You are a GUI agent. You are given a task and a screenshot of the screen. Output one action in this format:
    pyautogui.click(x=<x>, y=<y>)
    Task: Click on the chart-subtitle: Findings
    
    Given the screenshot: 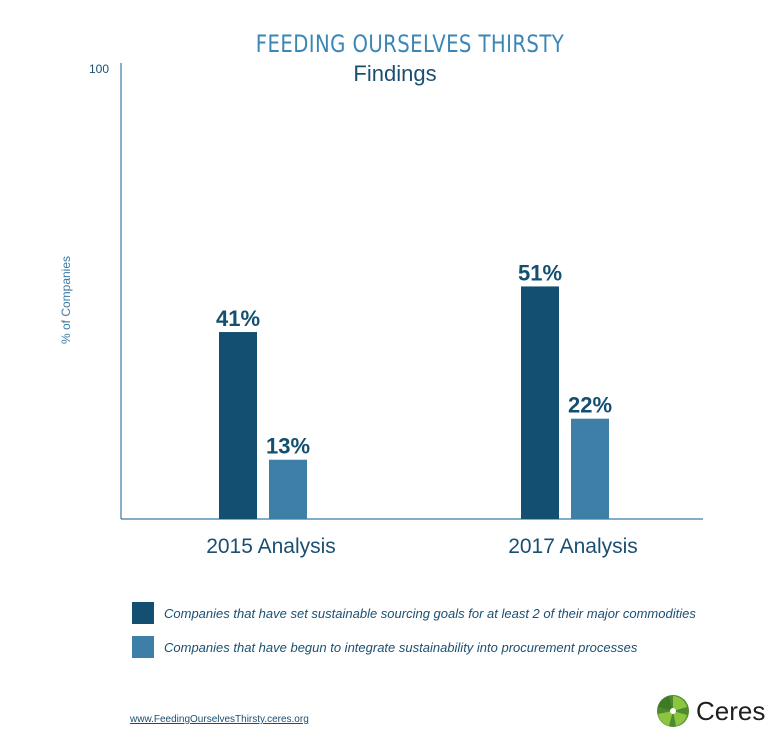 What is the action you would take?
    pyautogui.click(x=395, y=73)
    